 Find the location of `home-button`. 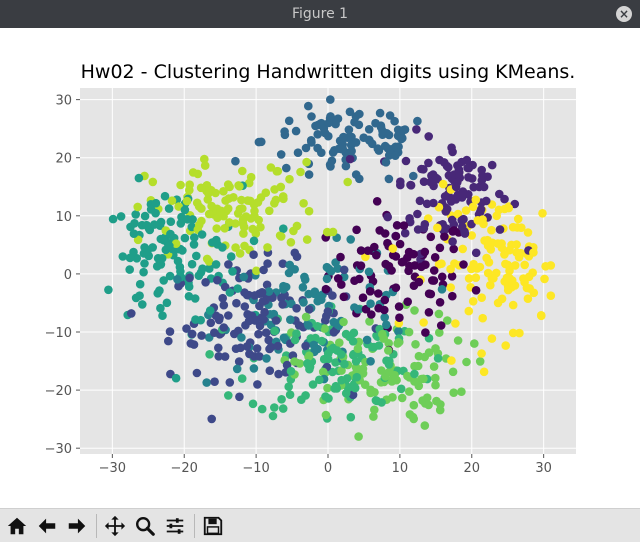

home-button is located at coordinates (17, 526).